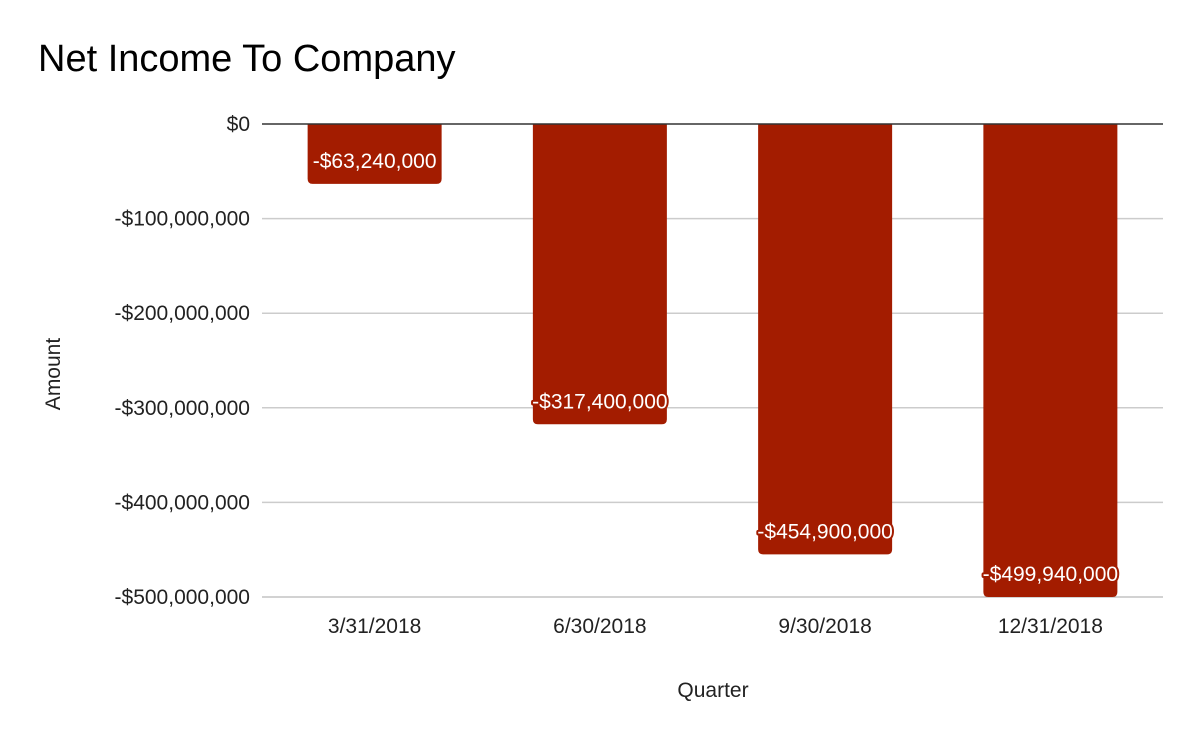 Image resolution: width=1200 pixels, height=742 pixels. What do you see at coordinates (182, 313) in the screenshot?
I see `y-tick-label: -$200,000,000` at bounding box center [182, 313].